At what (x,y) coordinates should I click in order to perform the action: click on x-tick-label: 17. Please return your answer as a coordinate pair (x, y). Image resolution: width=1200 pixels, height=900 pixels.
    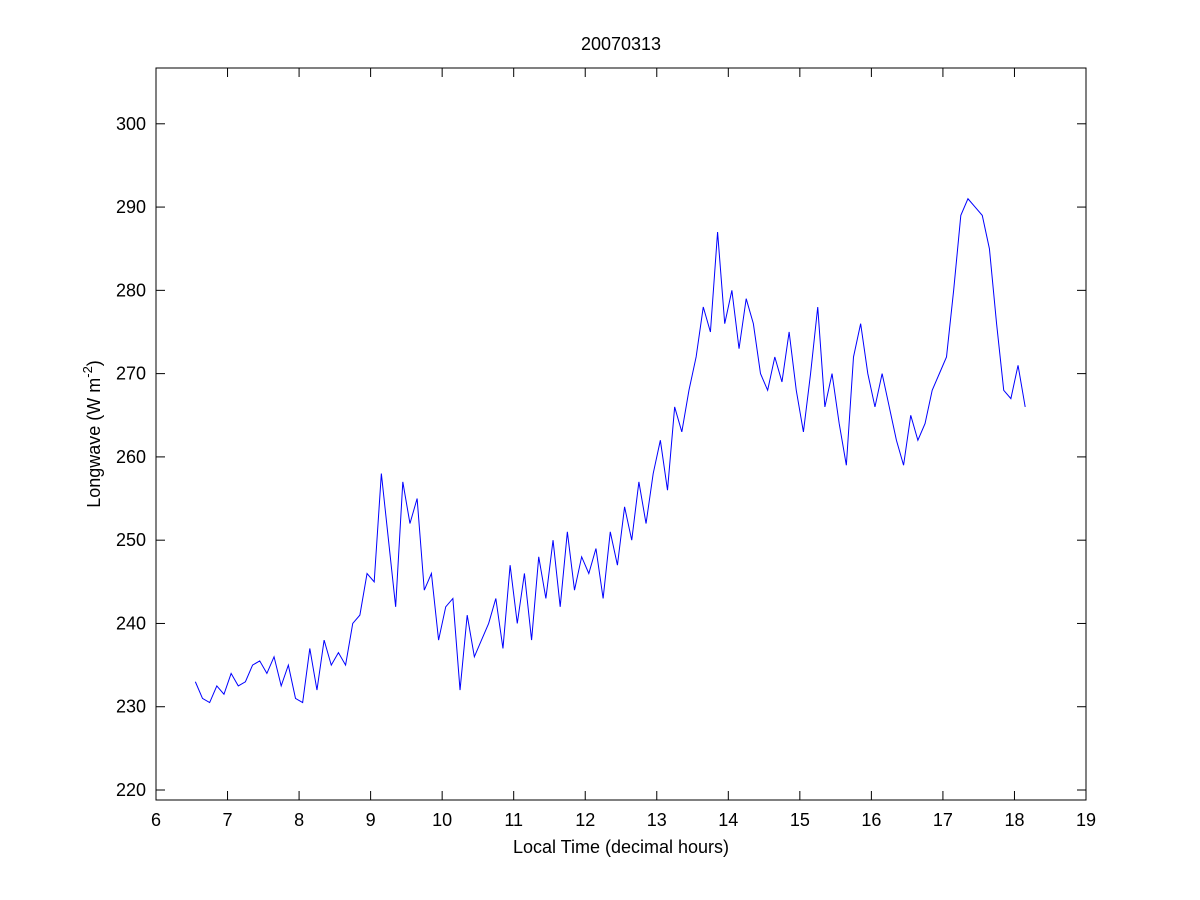
    Looking at the image, I should click on (943, 820).